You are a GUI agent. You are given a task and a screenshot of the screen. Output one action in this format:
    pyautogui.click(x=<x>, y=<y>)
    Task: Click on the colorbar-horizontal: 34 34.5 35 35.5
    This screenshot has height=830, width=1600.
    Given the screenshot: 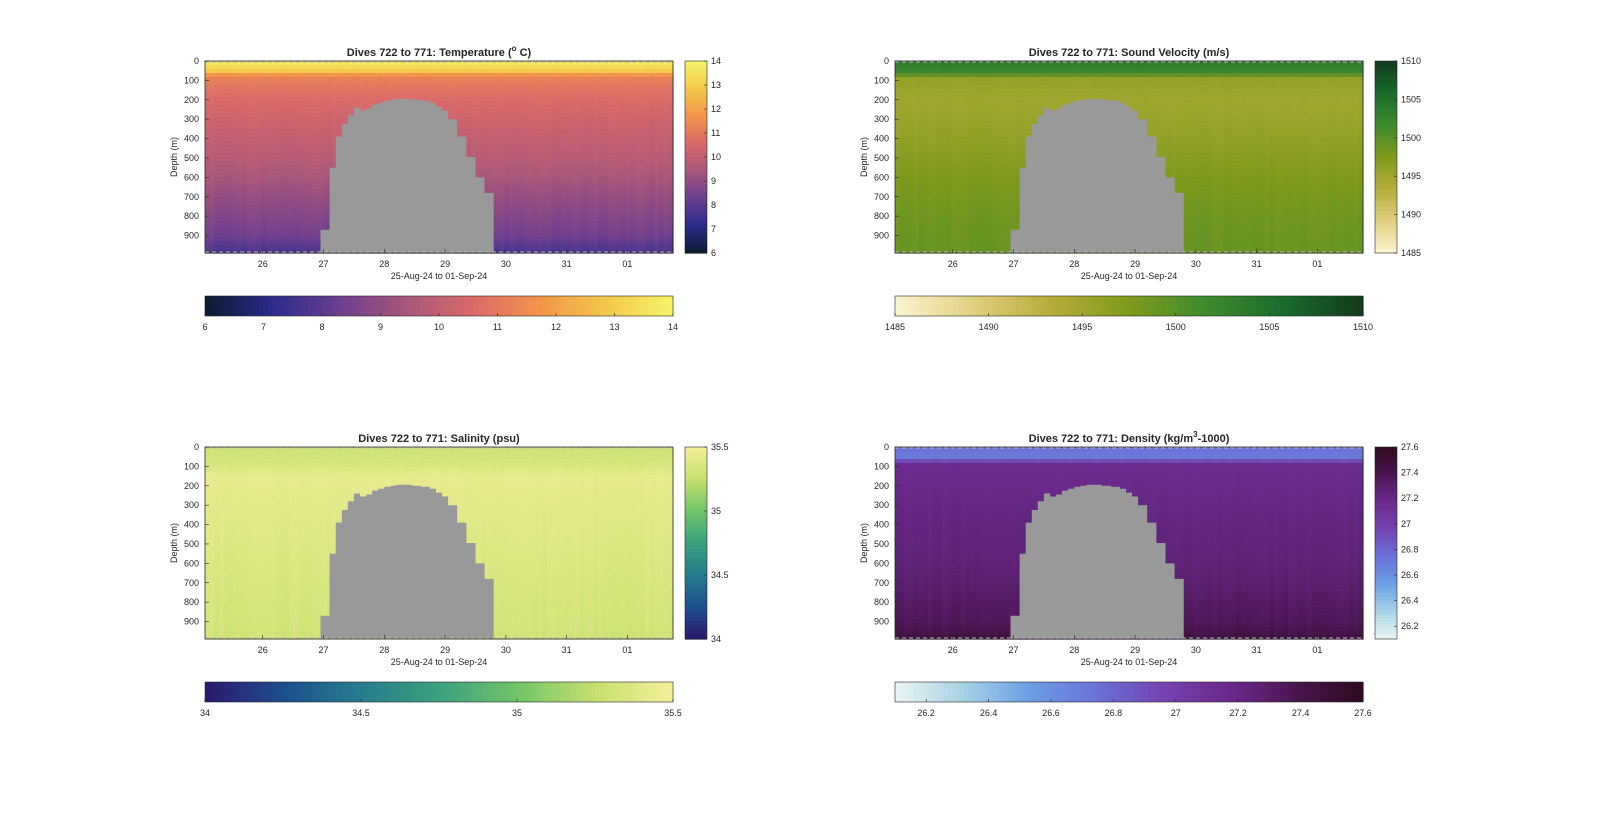 What is the action you would take?
    pyautogui.click(x=441, y=700)
    